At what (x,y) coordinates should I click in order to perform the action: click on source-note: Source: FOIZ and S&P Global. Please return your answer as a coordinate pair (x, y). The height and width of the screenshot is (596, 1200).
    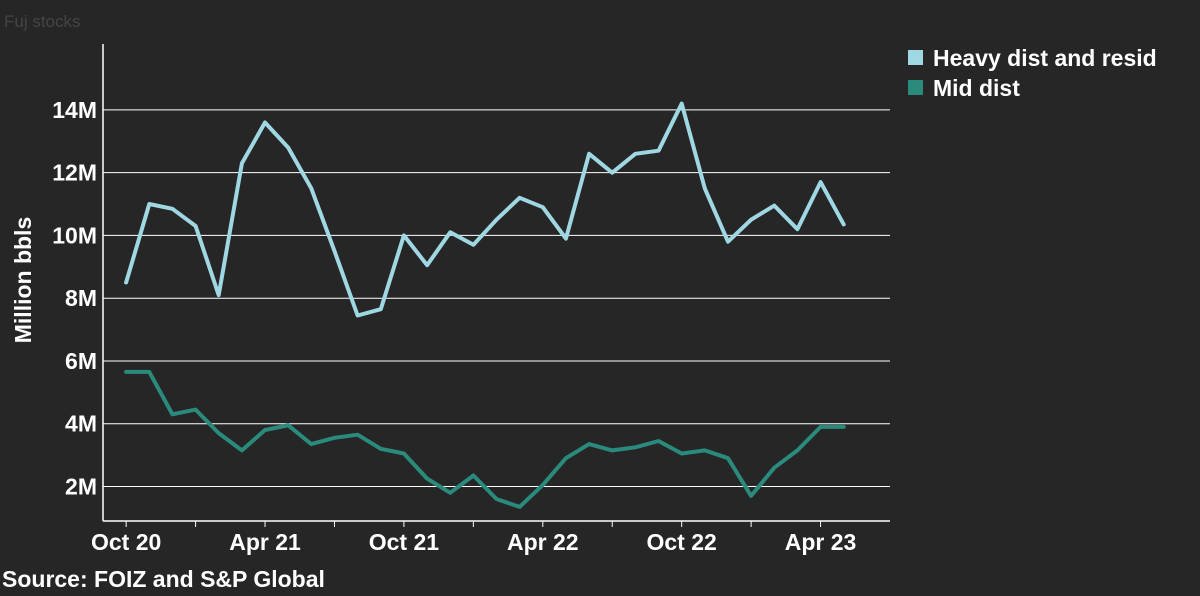
    Looking at the image, I should click on (163, 579).